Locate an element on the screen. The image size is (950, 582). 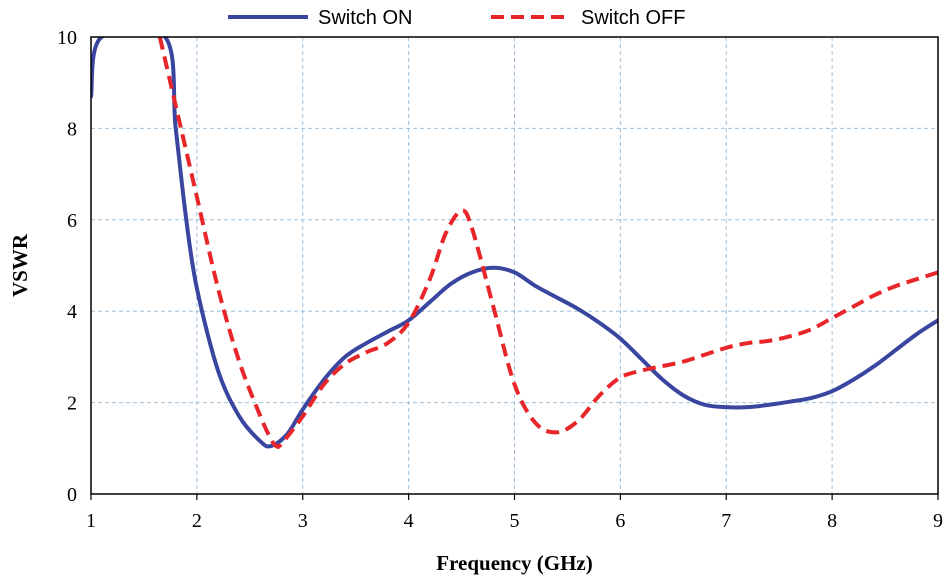
x-tick-label: 4 is located at coordinates (409, 521).